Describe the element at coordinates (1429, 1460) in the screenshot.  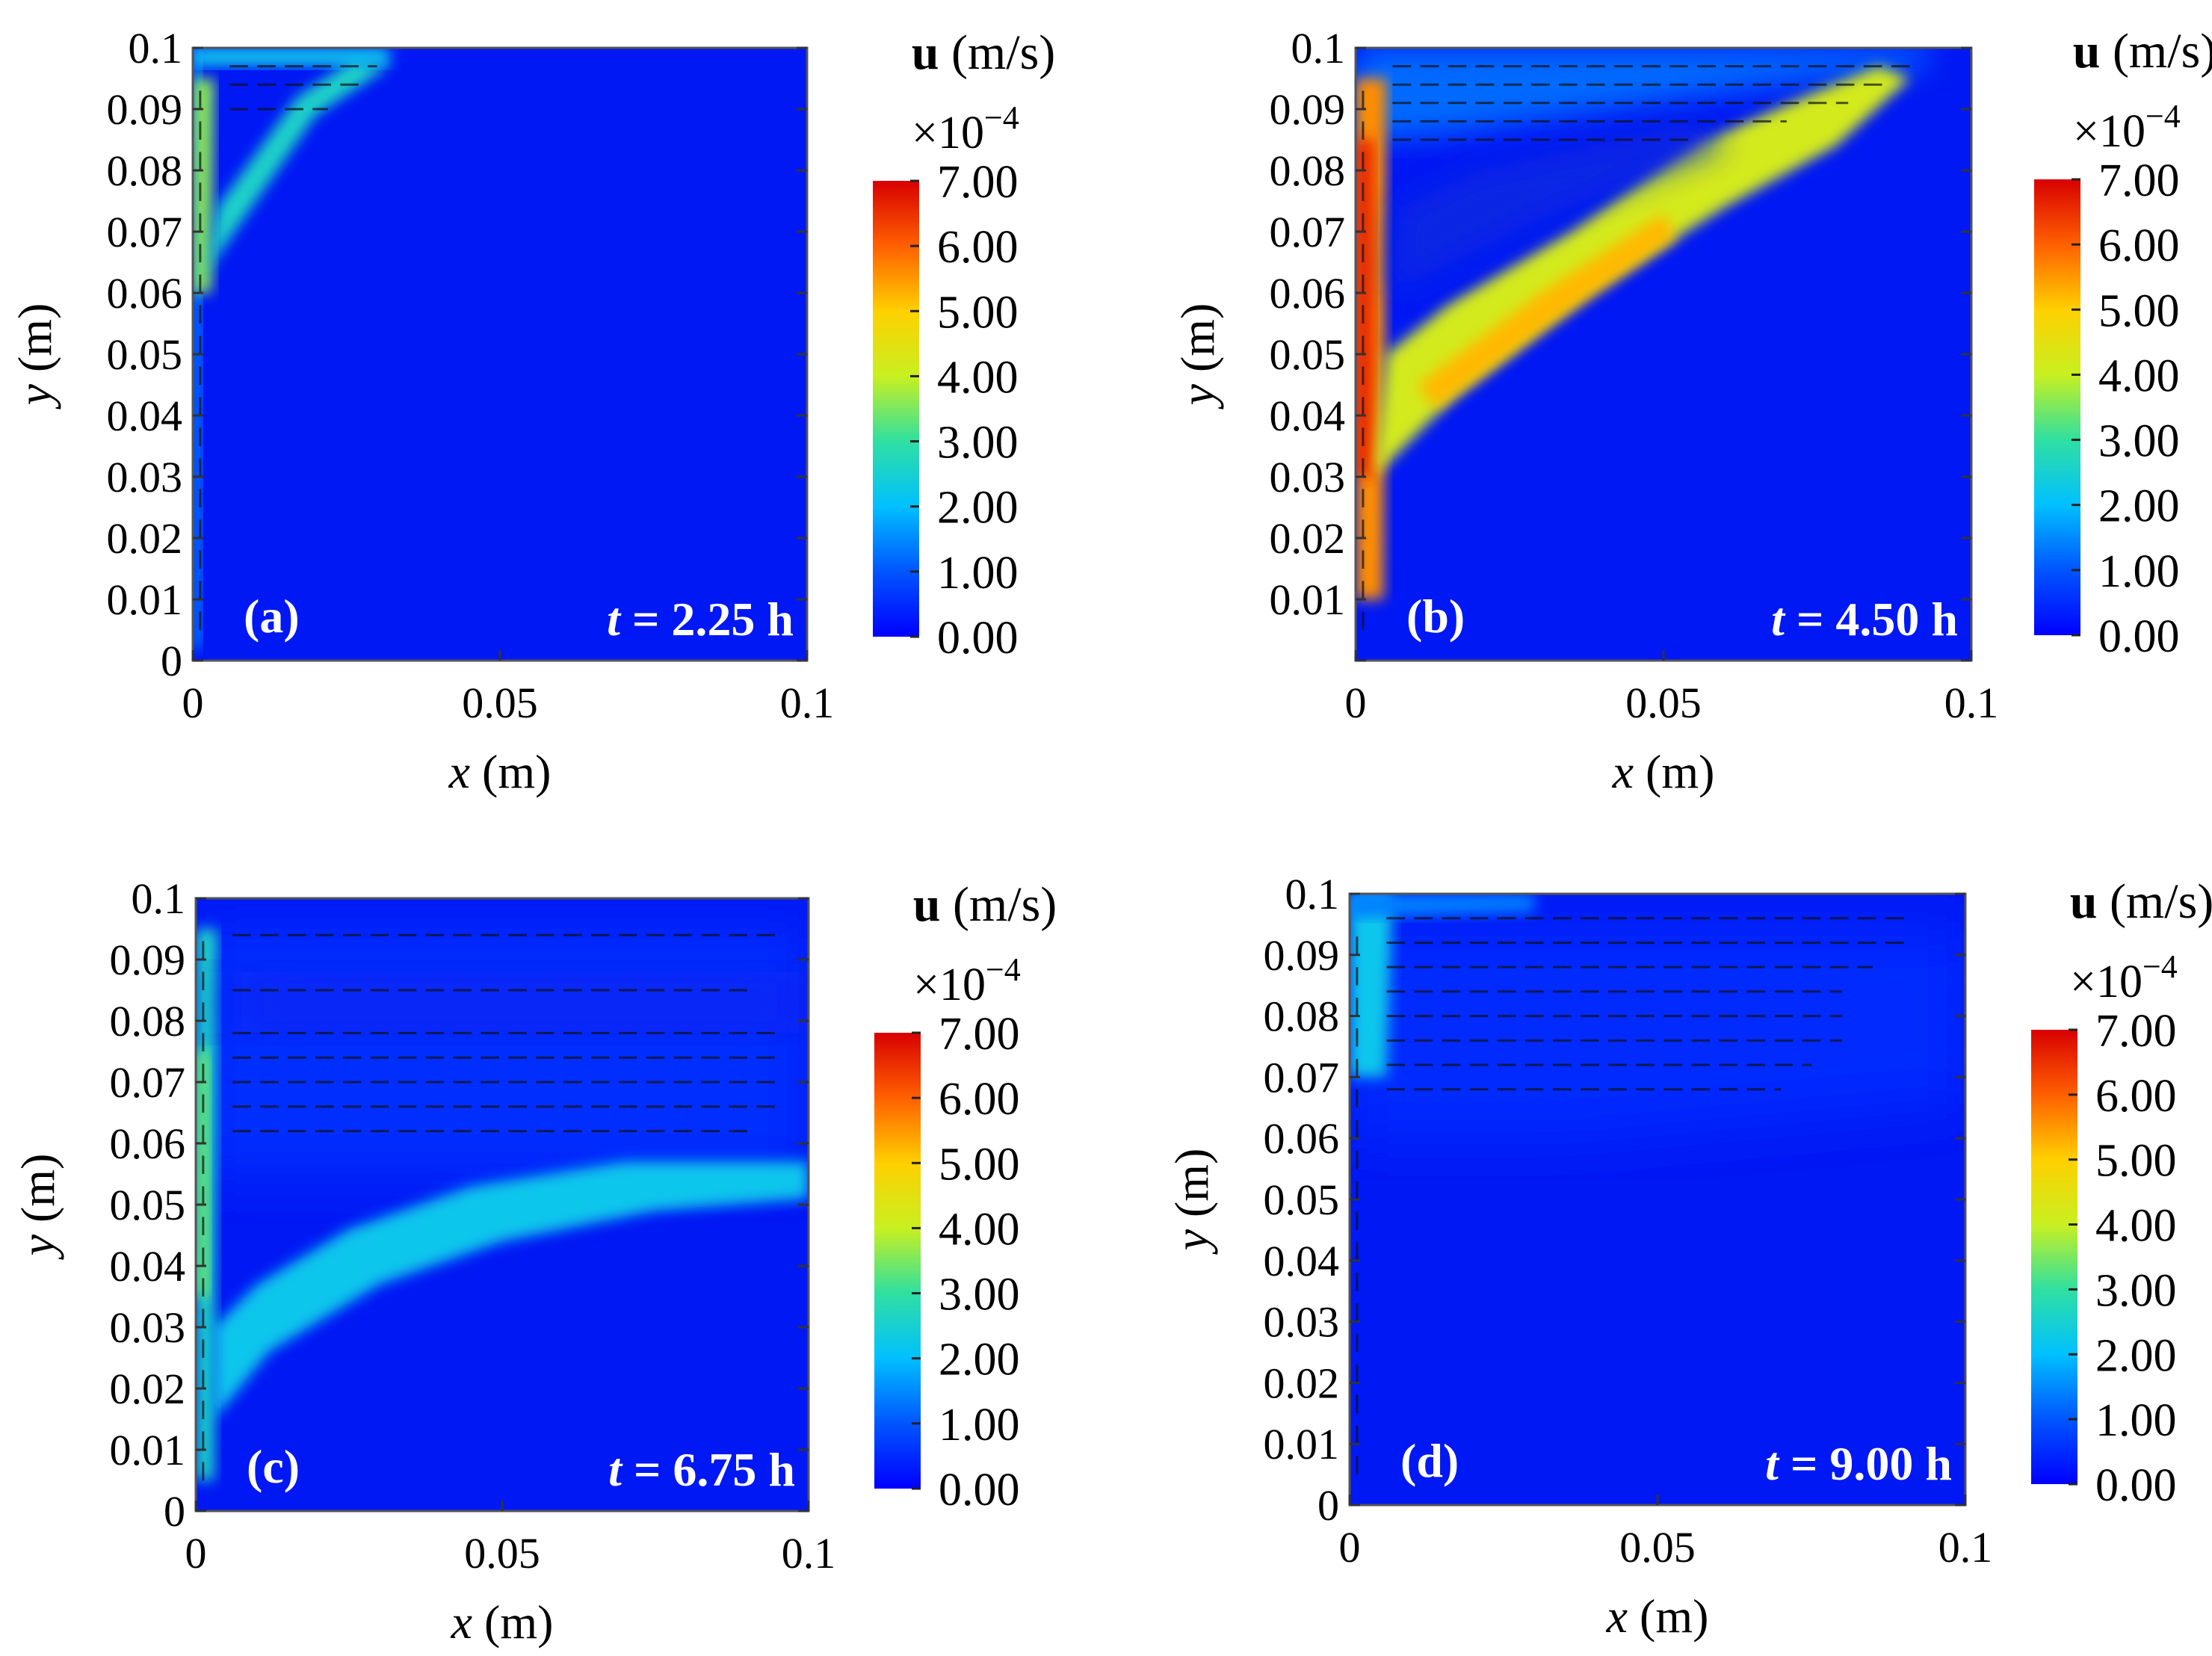
I see `panel-label: (d)` at that location.